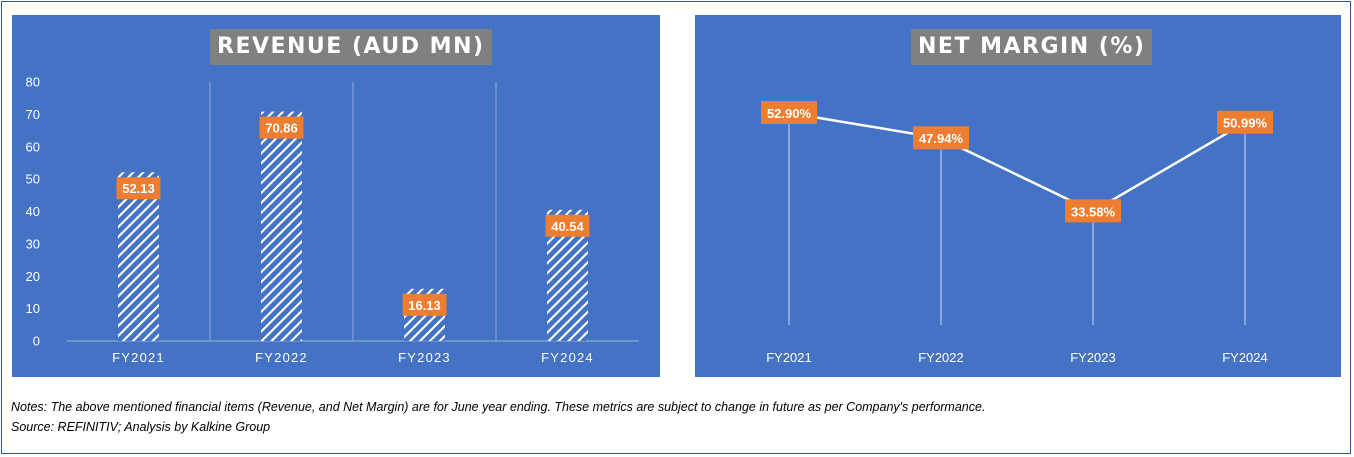  I want to click on y-tick-label: 30, so click(33, 243).